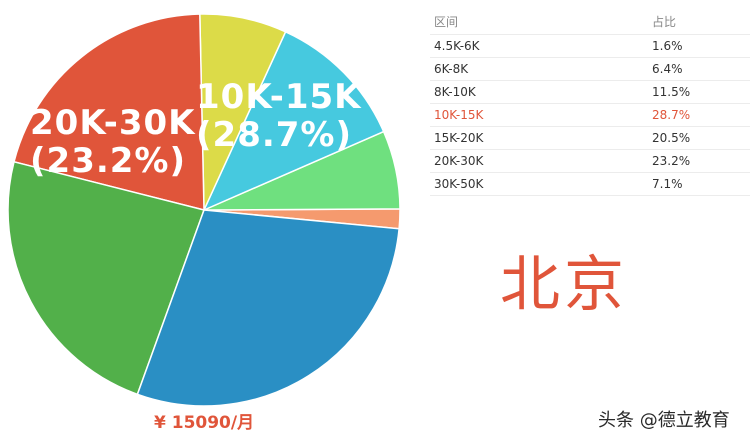  What do you see at coordinates (204, 423) in the screenshot?
I see `average-salary-note: ¥ 15090/月` at bounding box center [204, 423].